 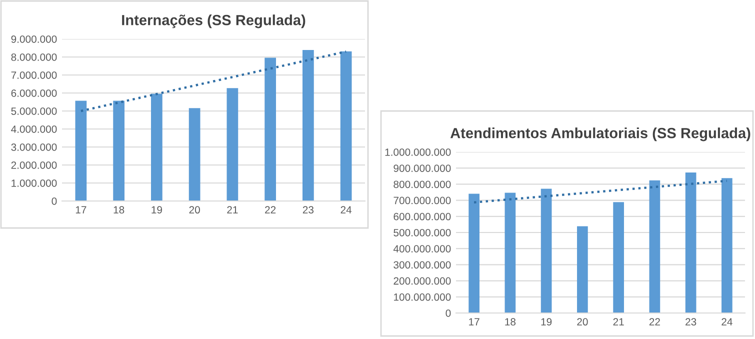 I want to click on y-tick-label: 300.000.000, so click(x=422, y=265).